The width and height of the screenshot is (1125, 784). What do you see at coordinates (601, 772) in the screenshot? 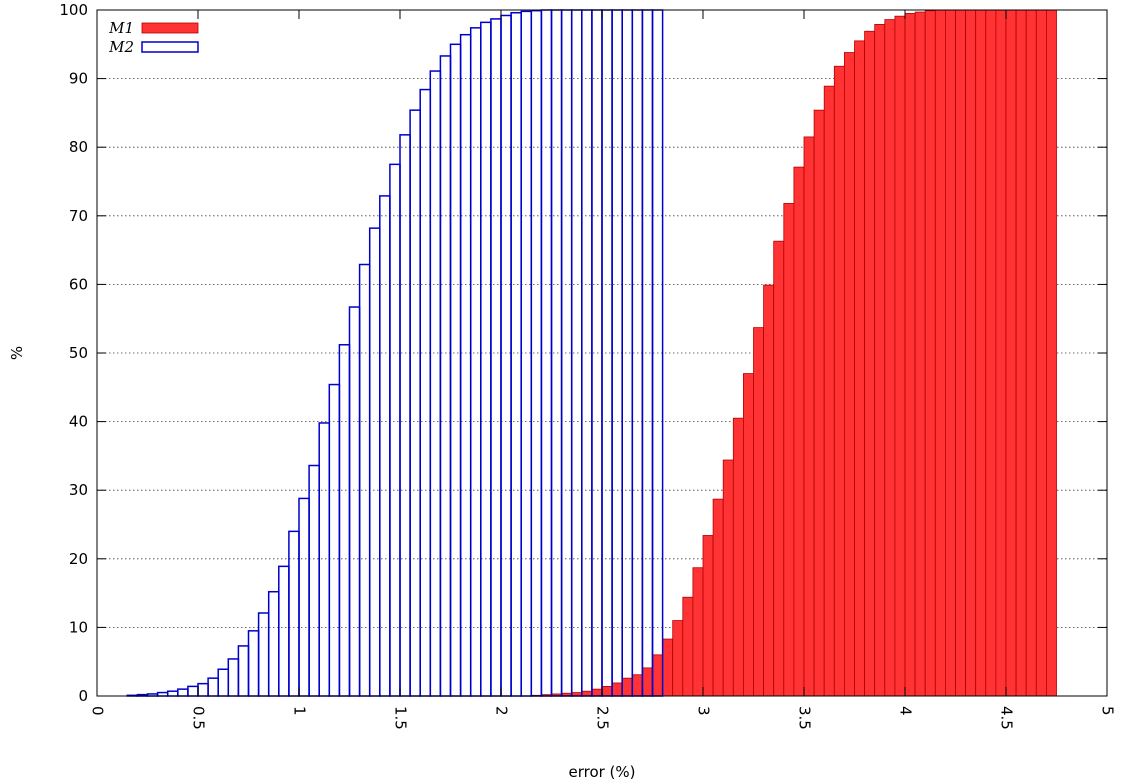
I see `x-axis-title: error (%)` at bounding box center [601, 772].